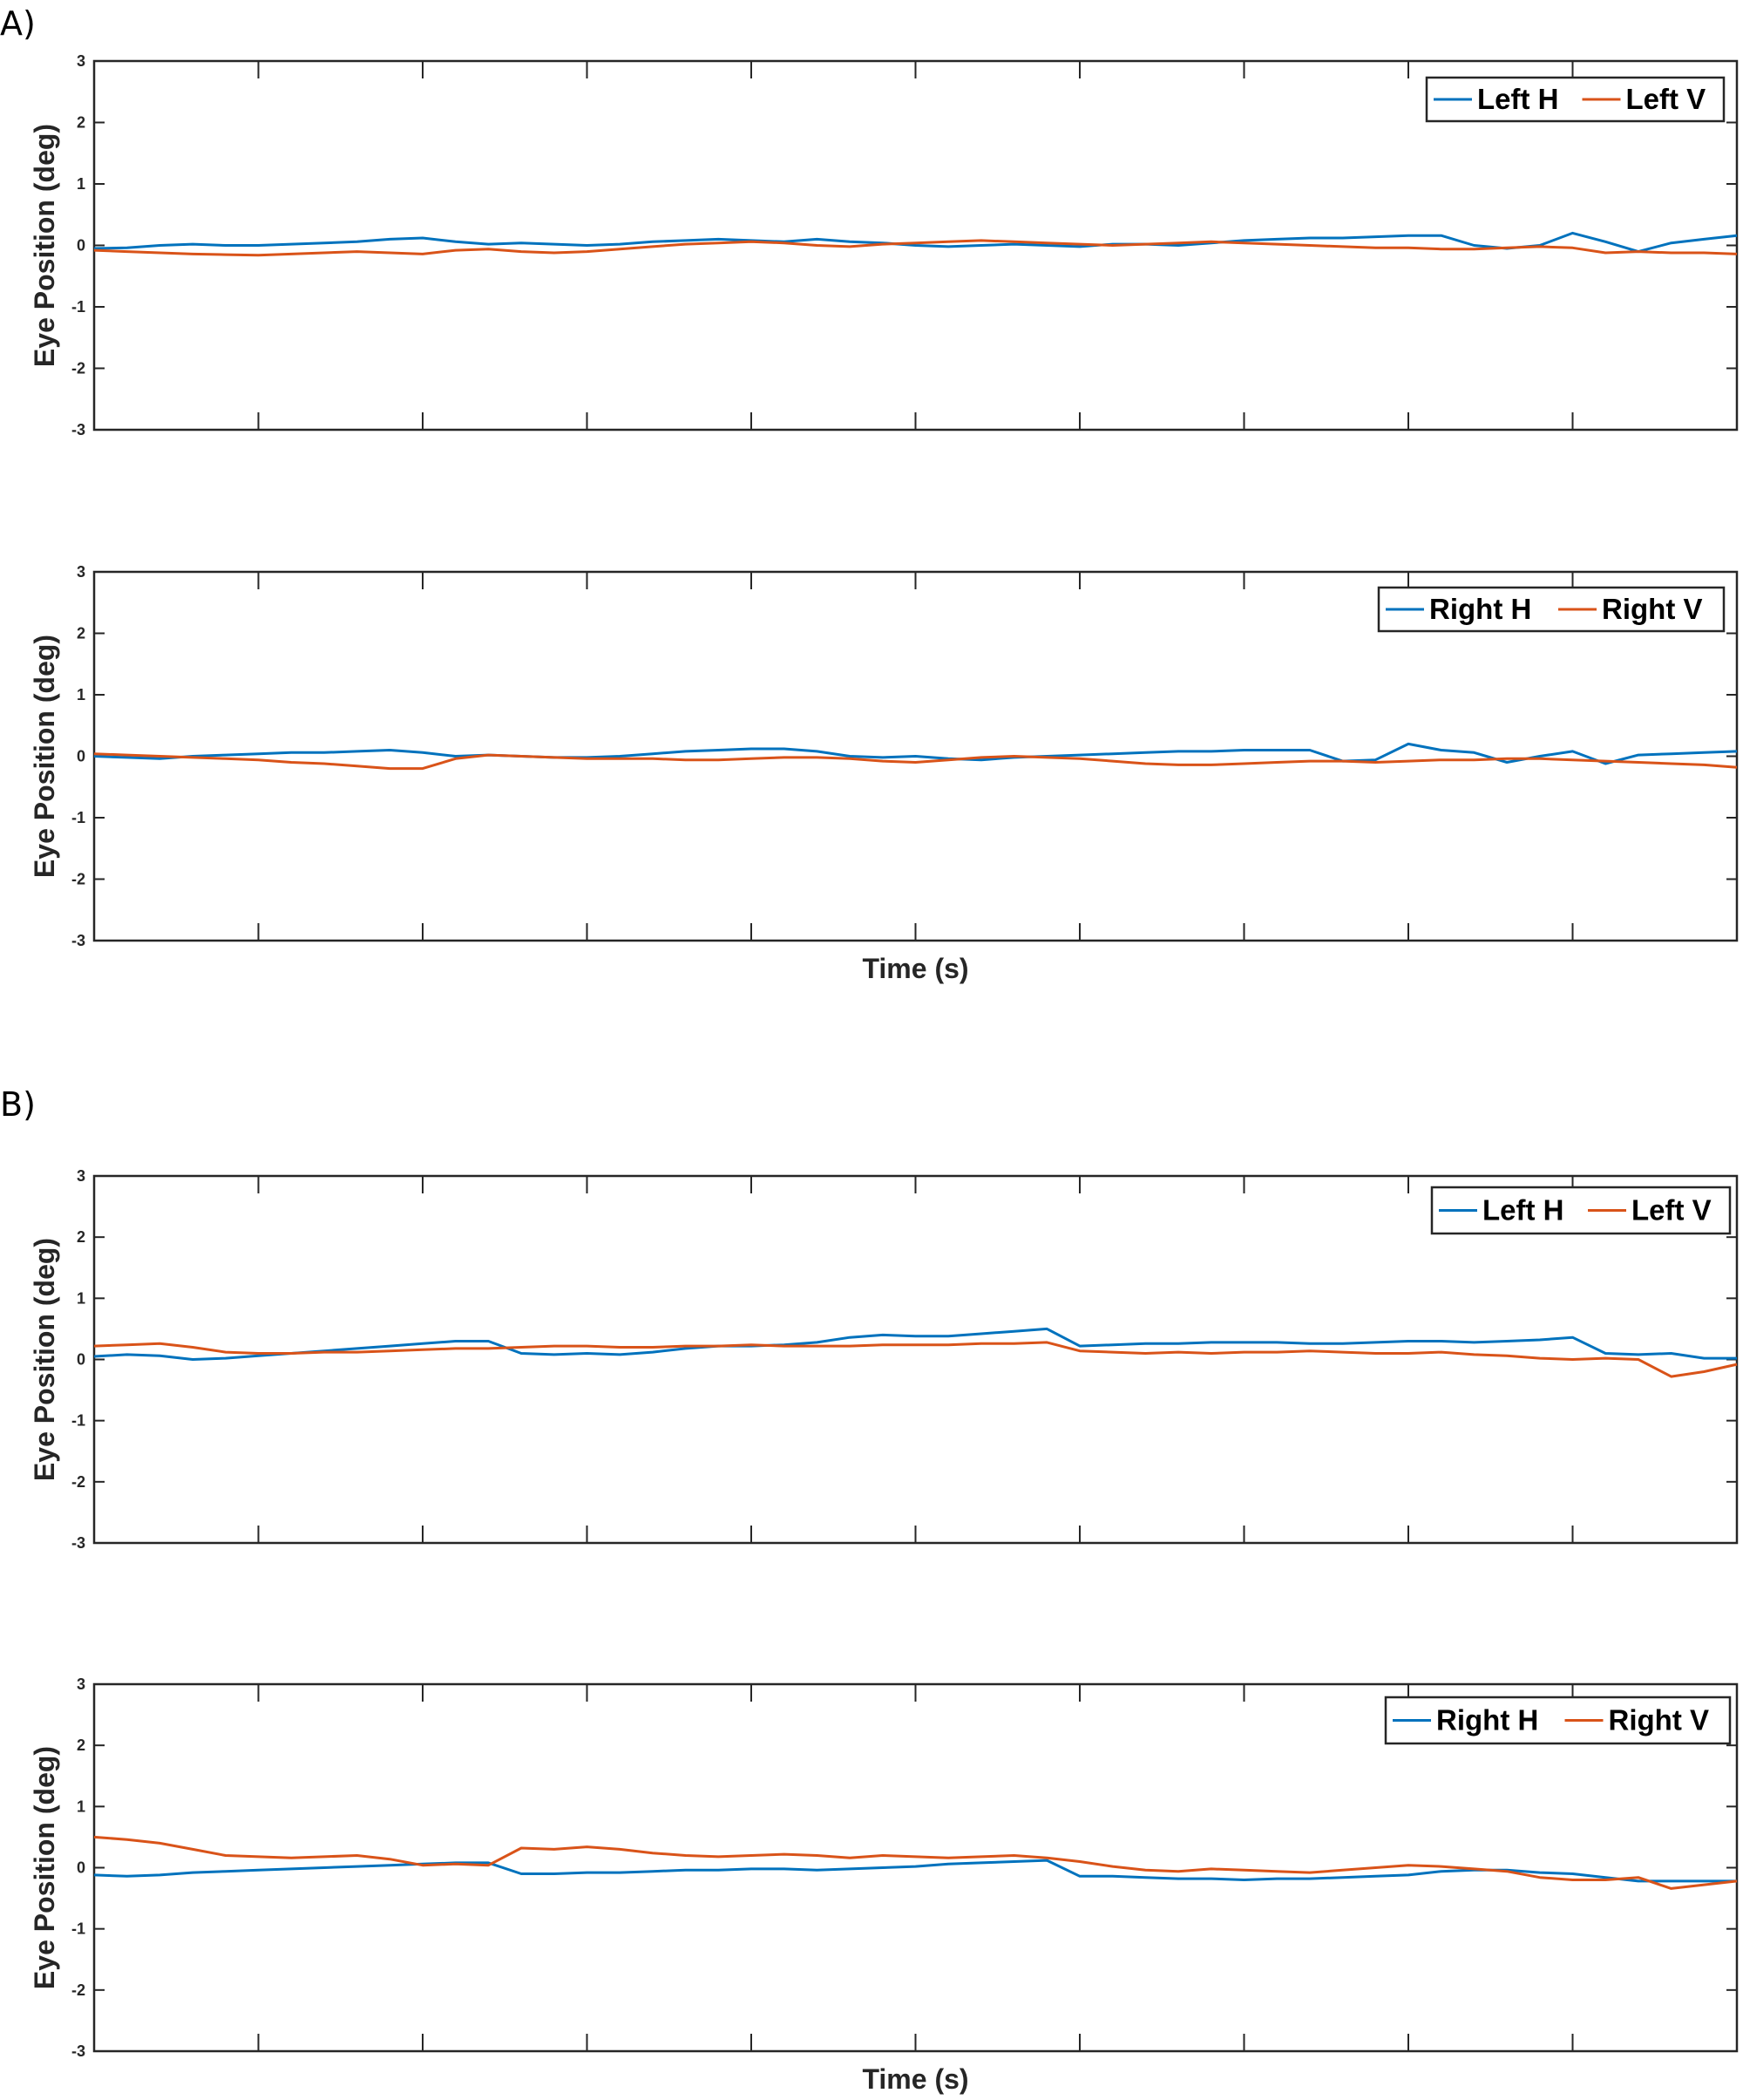  Describe the element at coordinates (18, 24) in the screenshot. I see `panel-label-a: A)` at that location.